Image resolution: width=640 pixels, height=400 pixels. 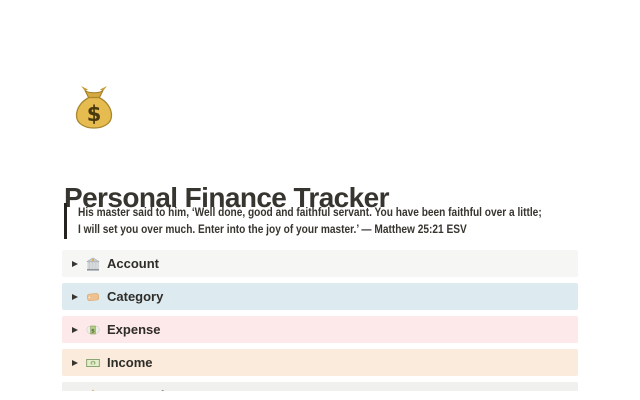 I want to click on toggle-row-category: Category, so click(x=320, y=296).